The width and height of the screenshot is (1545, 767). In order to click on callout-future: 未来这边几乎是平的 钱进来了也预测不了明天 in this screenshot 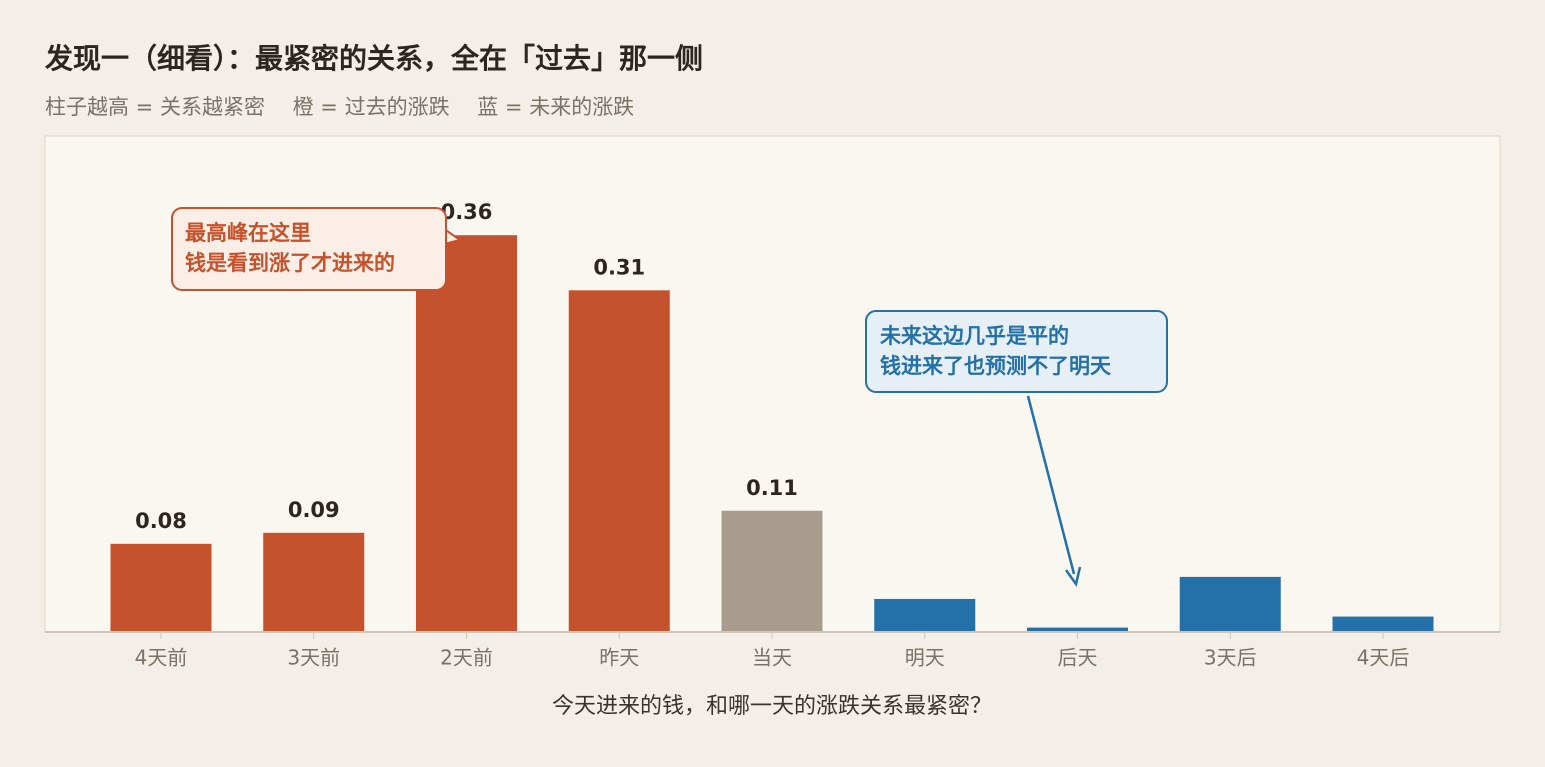, I will do `click(1016, 448)`.